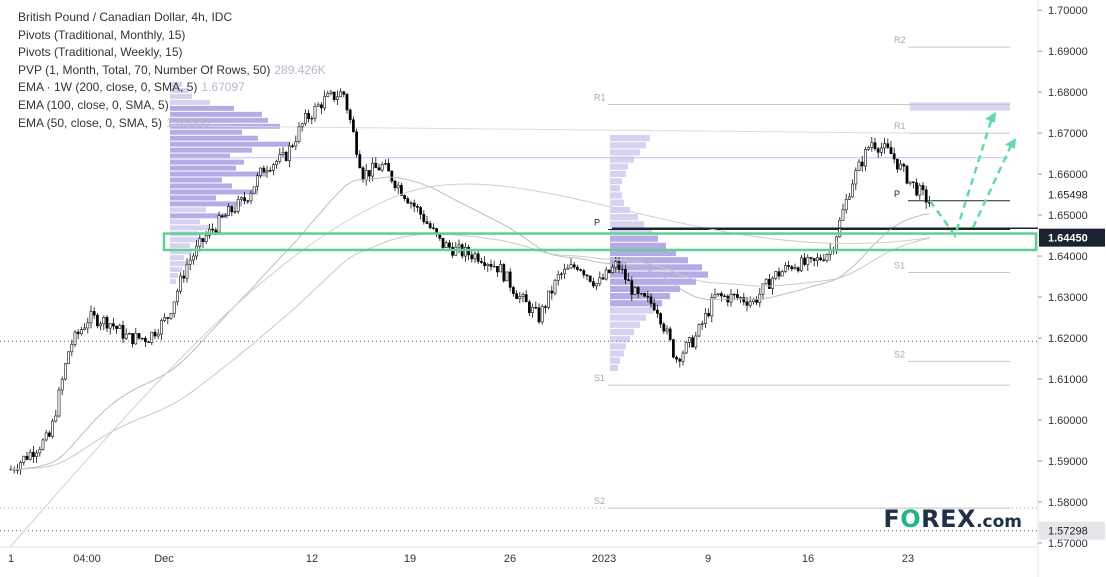 Image resolution: width=1106 pixels, height=577 pixels. What do you see at coordinates (300, 69) in the screenshot?
I see `legend-pvp-value: 289.426K` at bounding box center [300, 69].